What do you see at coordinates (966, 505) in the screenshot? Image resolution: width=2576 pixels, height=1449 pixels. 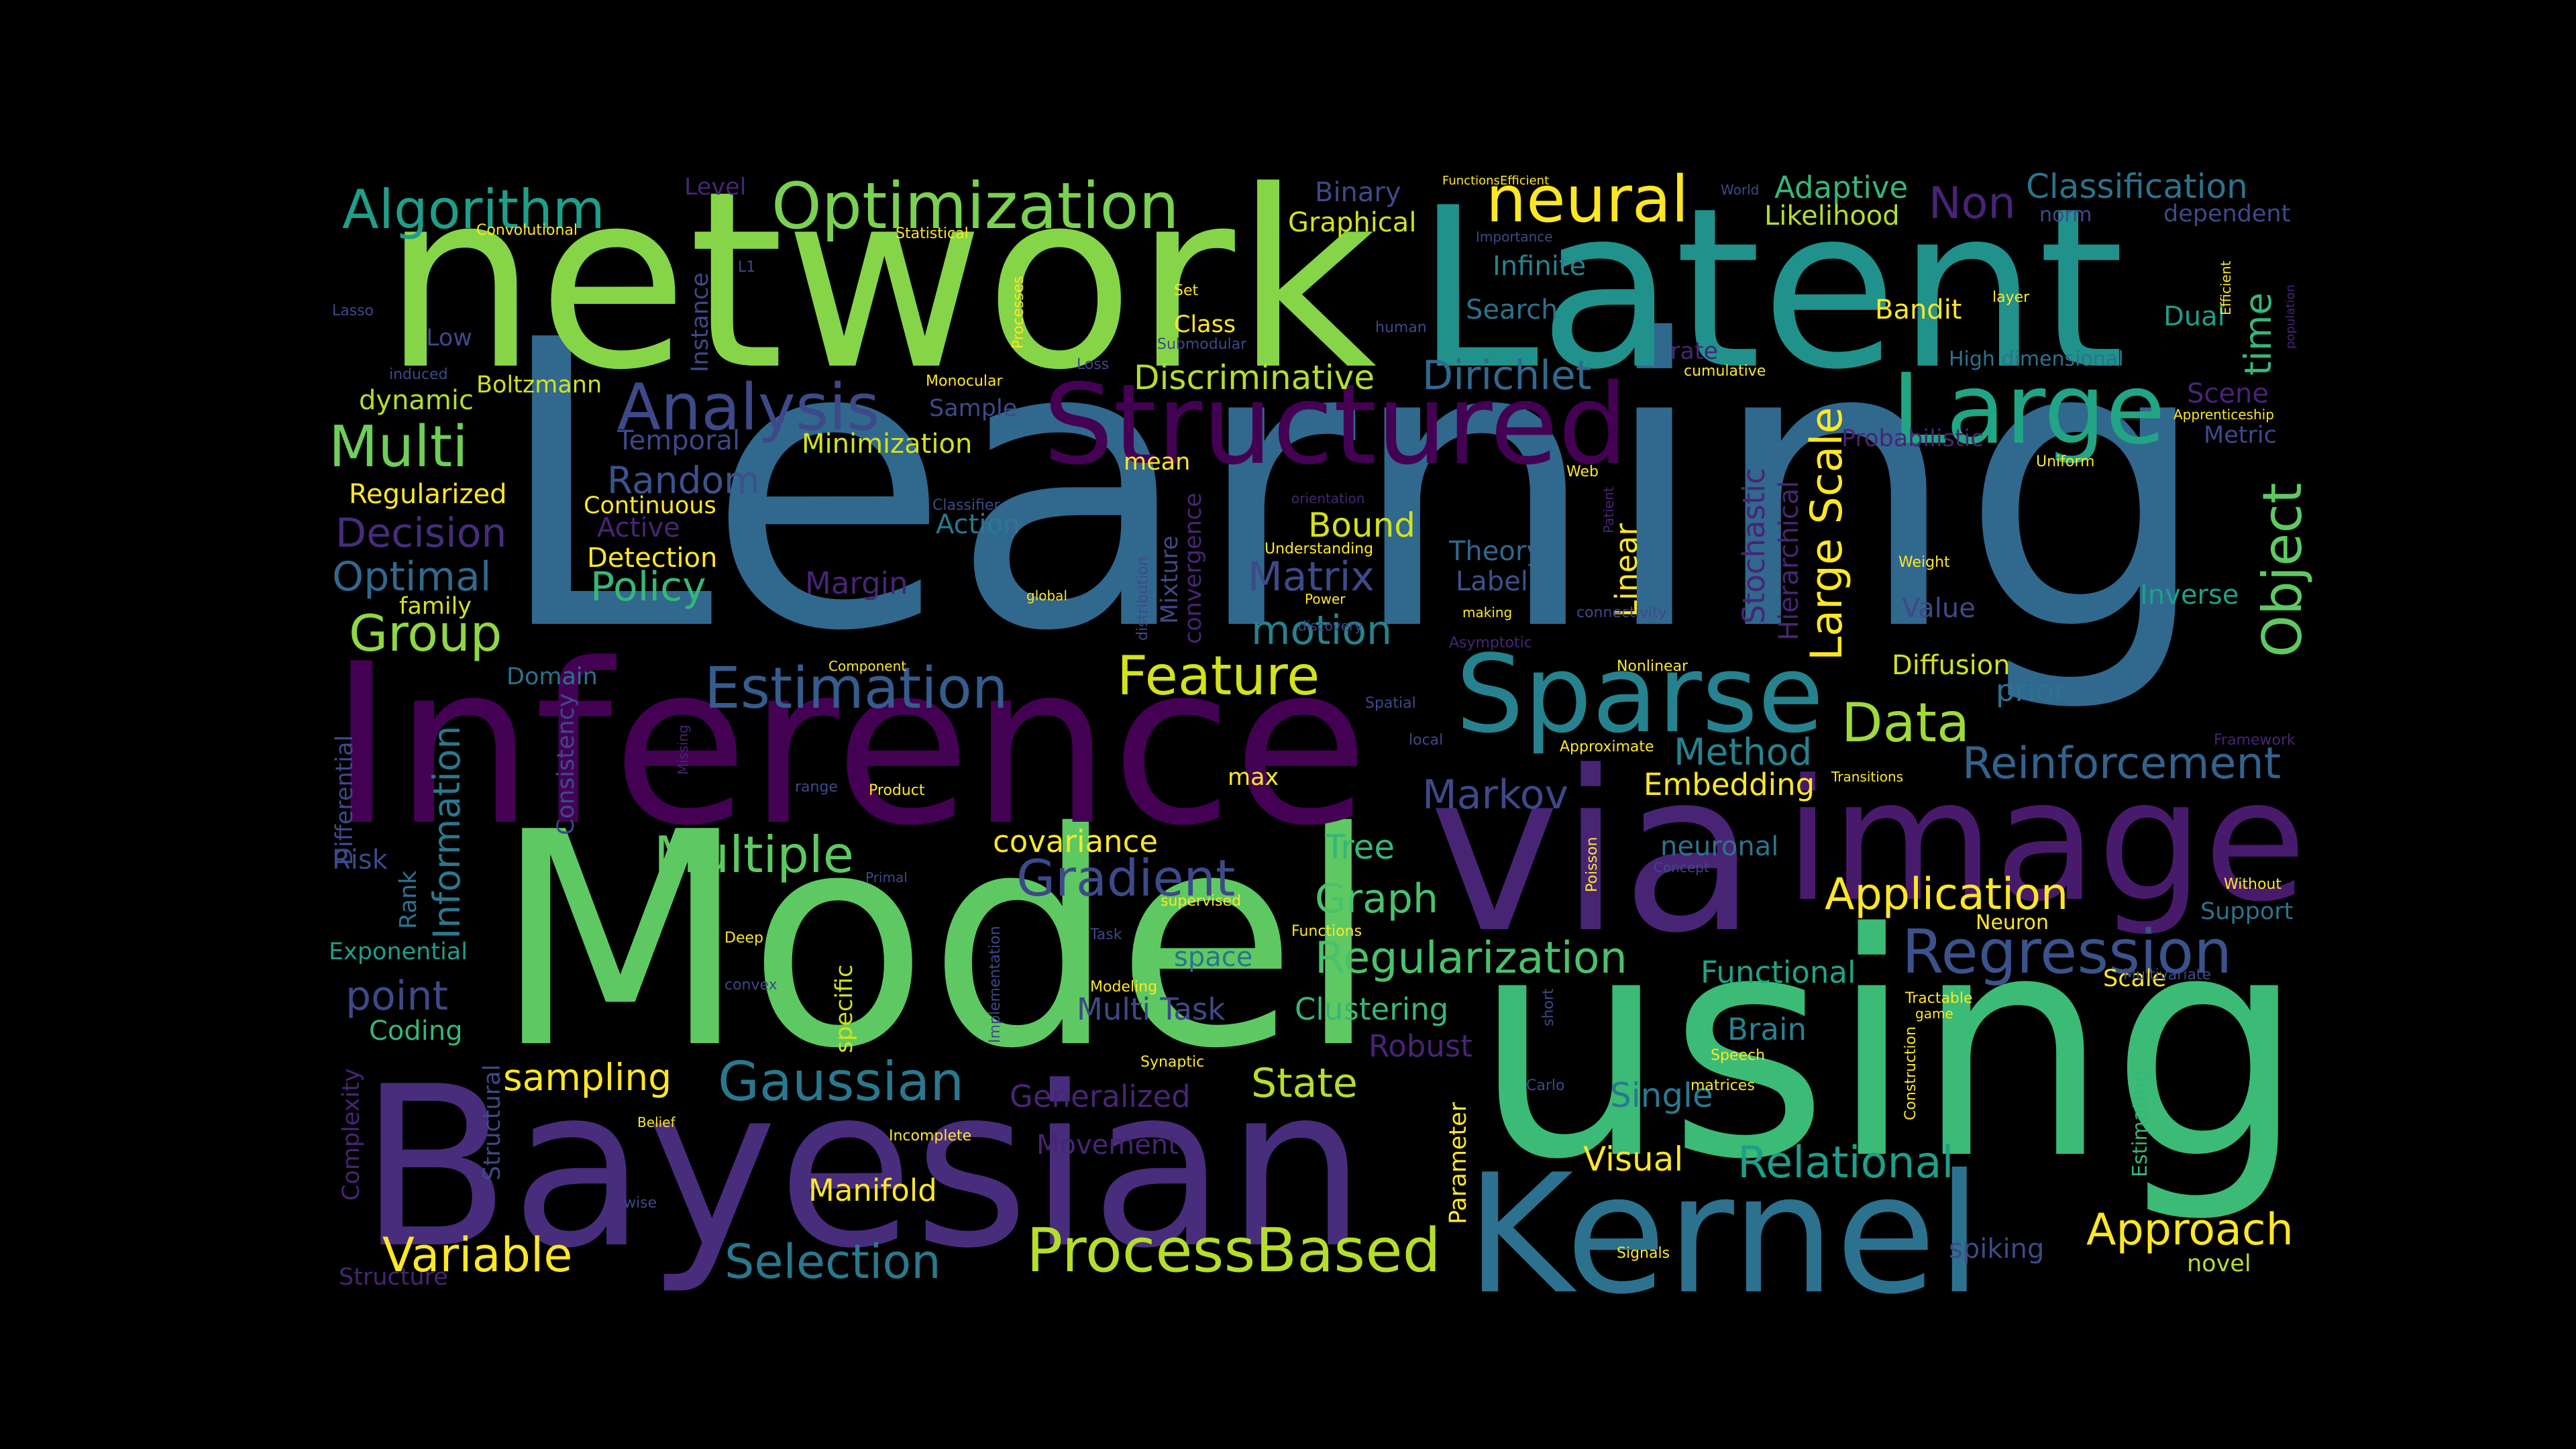 I see `word-classifier: Classifier` at bounding box center [966, 505].